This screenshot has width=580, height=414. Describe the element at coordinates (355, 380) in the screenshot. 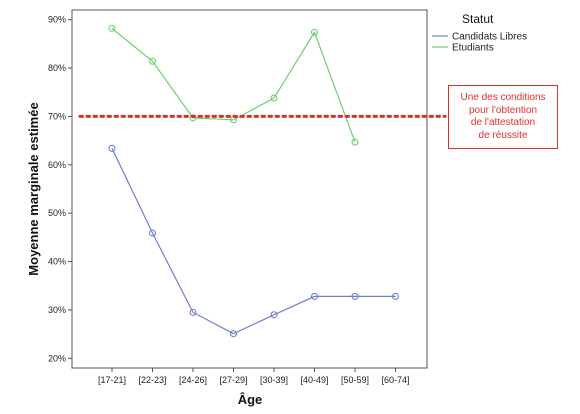

I see `x-tick-label: [50-59]` at that location.